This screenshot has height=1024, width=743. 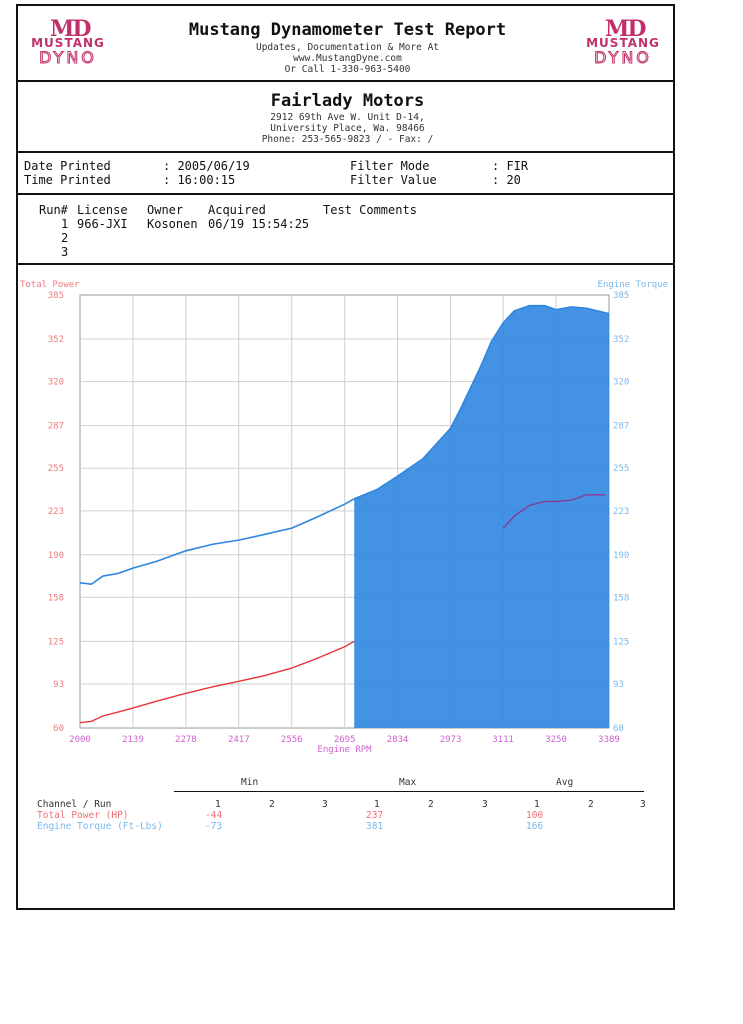 I want to click on y-tick-label-left: 60, so click(x=58, y=729).